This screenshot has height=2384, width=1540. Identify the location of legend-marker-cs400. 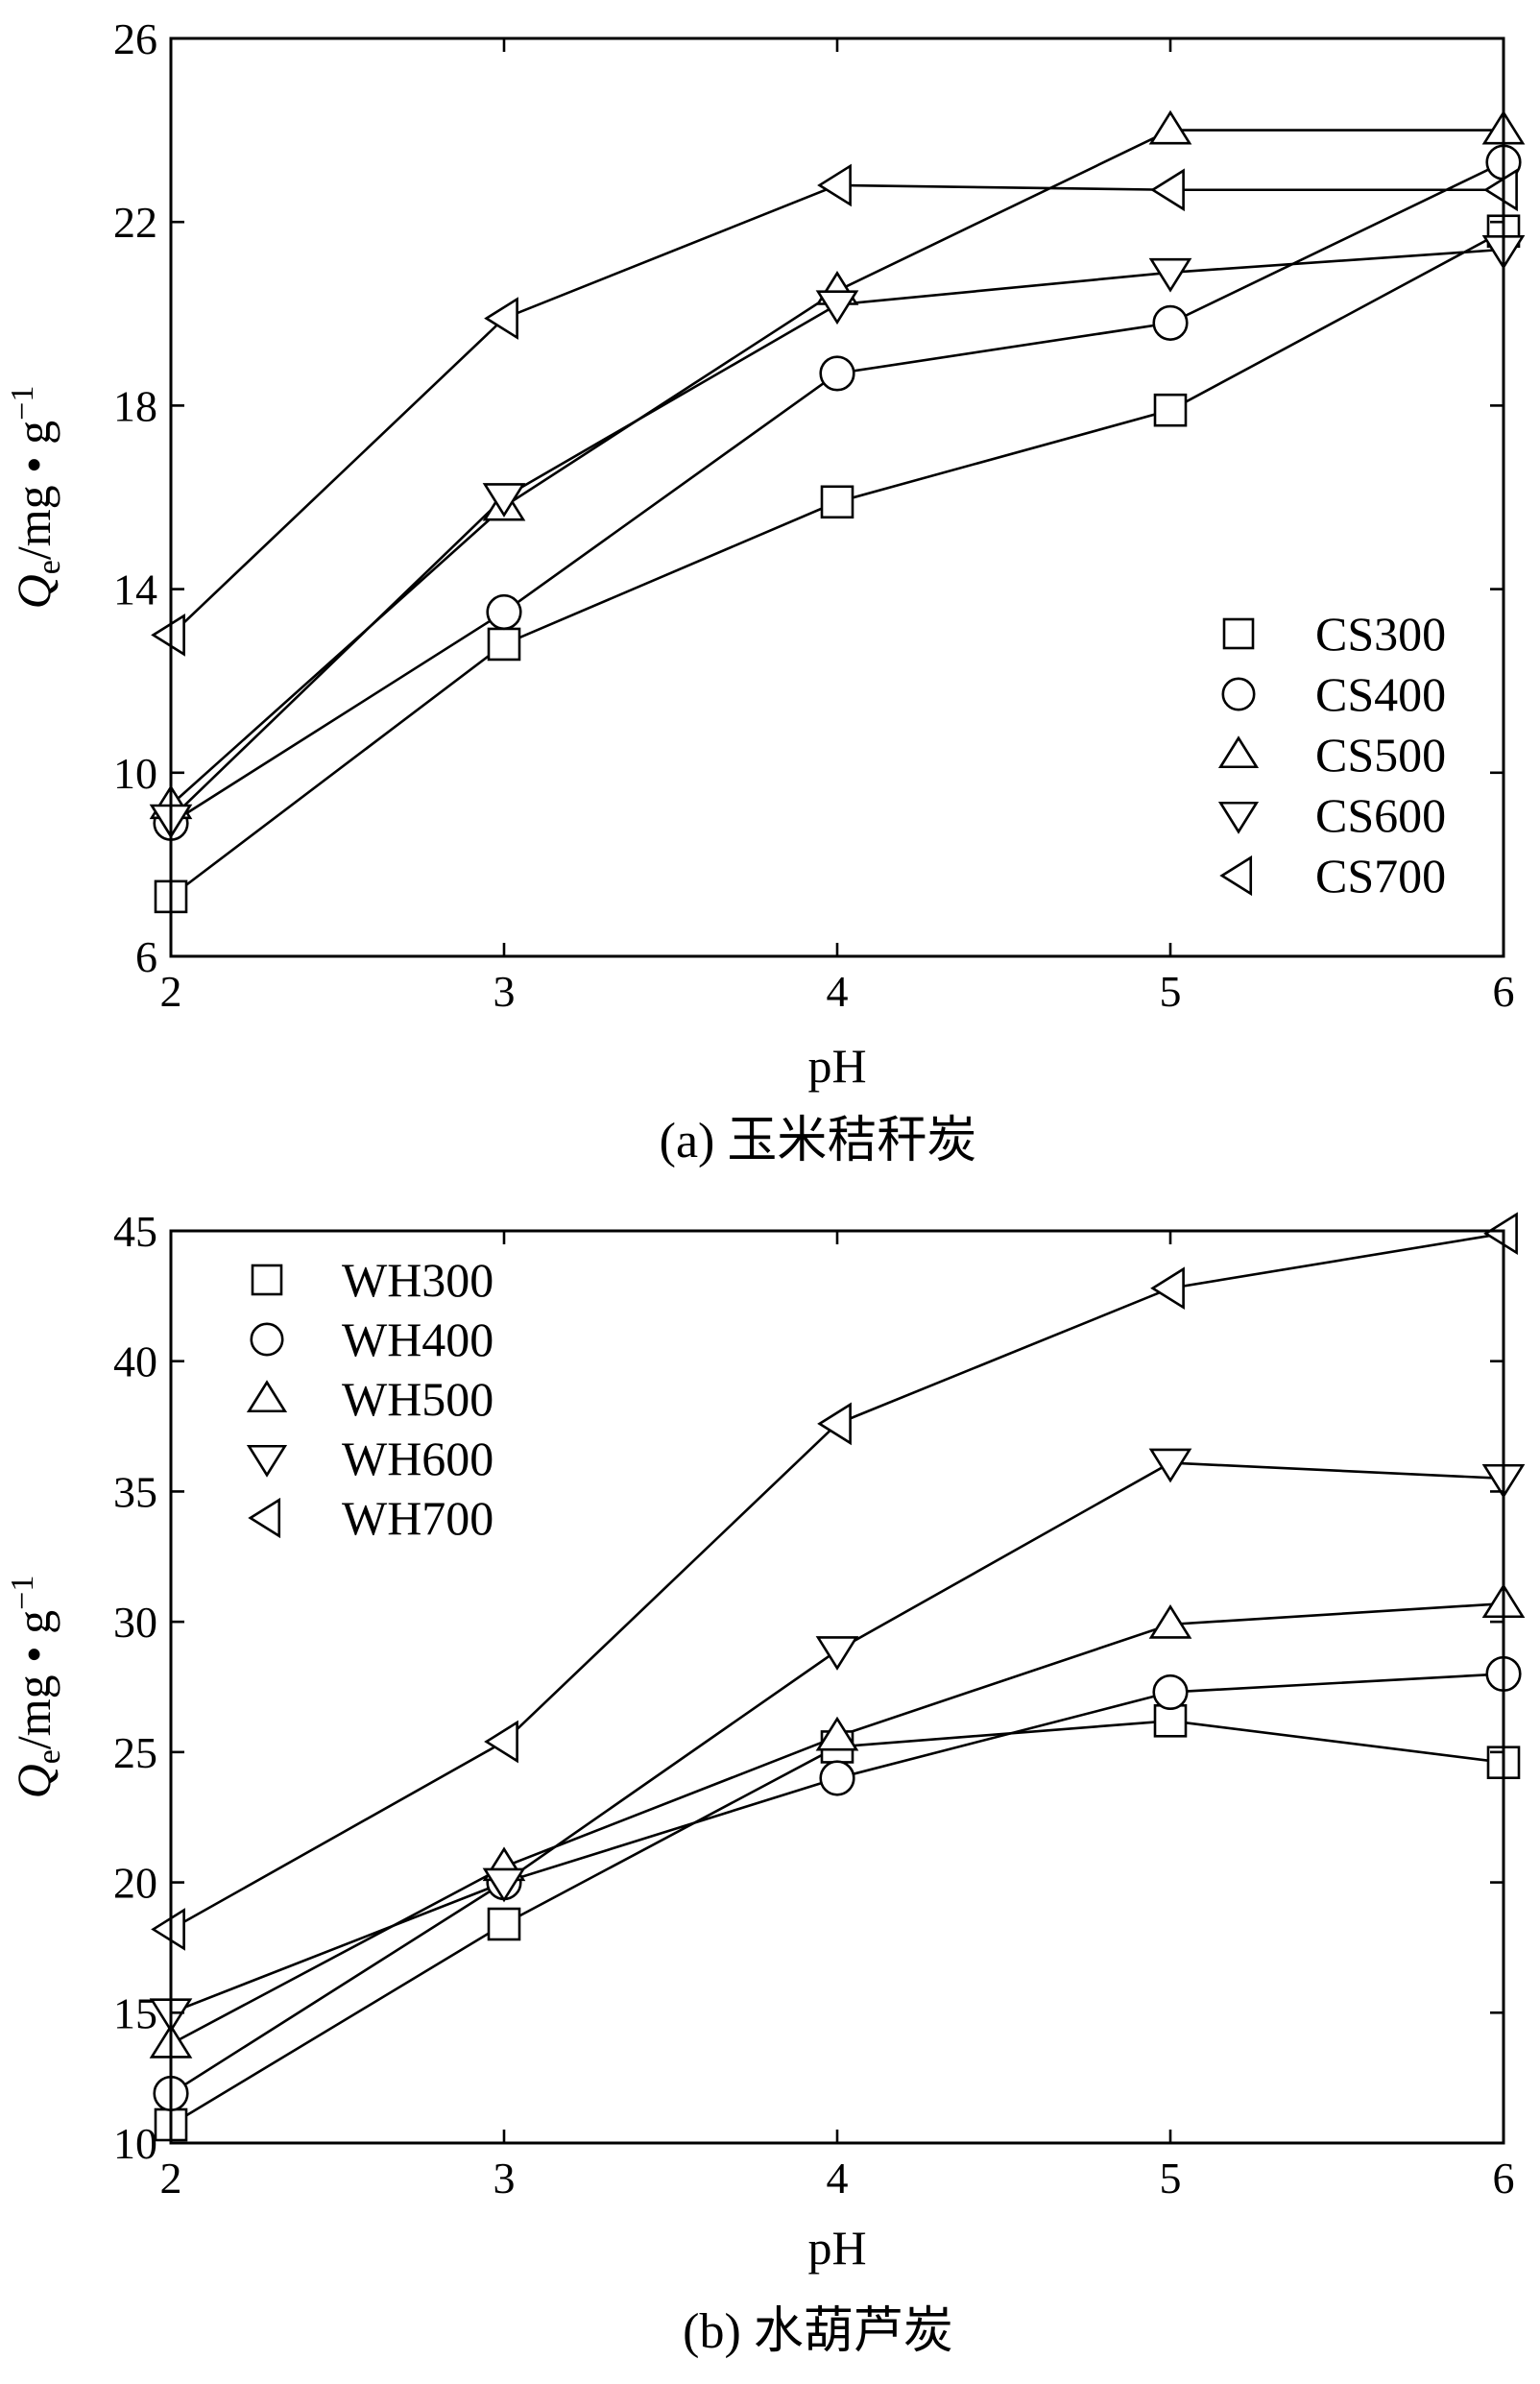
(1239, 694).